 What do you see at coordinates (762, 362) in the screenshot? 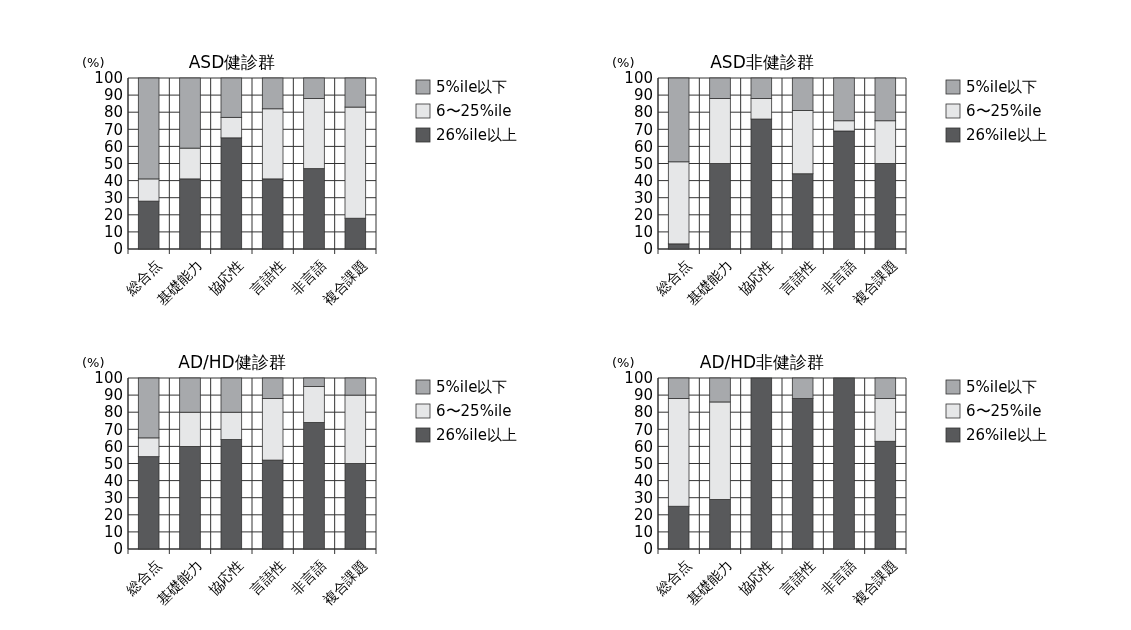
I see `chart-title: AD/HD非健診群` at bounding box center [762, 362].